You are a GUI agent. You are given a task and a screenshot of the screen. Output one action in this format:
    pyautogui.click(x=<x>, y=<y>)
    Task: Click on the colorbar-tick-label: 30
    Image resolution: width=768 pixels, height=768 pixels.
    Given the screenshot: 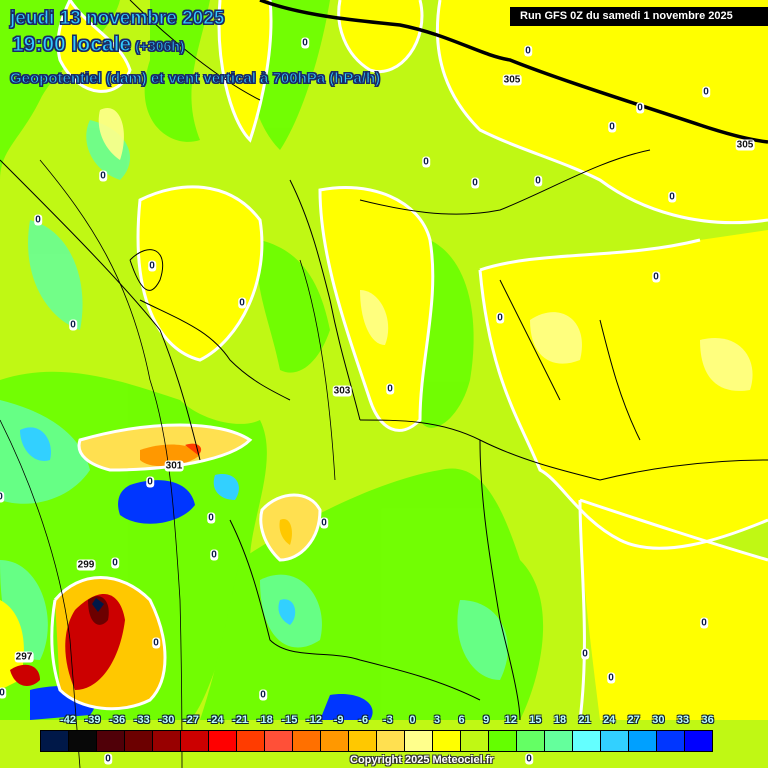 What is the action you would take?
    pyautogui.click(x=658, y=720)
    